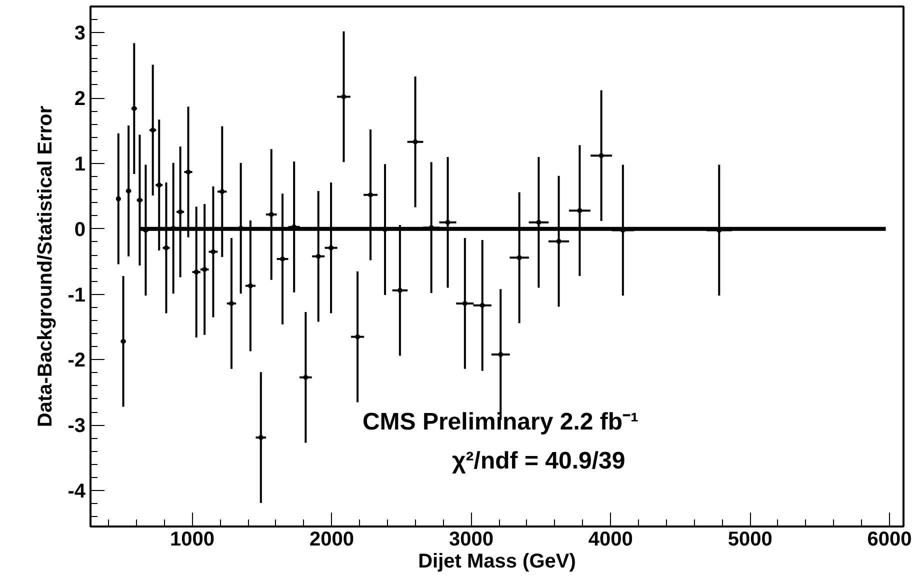 The image size is (919, 586). I want to click on y-tick-label: 1, so click(80, 164).